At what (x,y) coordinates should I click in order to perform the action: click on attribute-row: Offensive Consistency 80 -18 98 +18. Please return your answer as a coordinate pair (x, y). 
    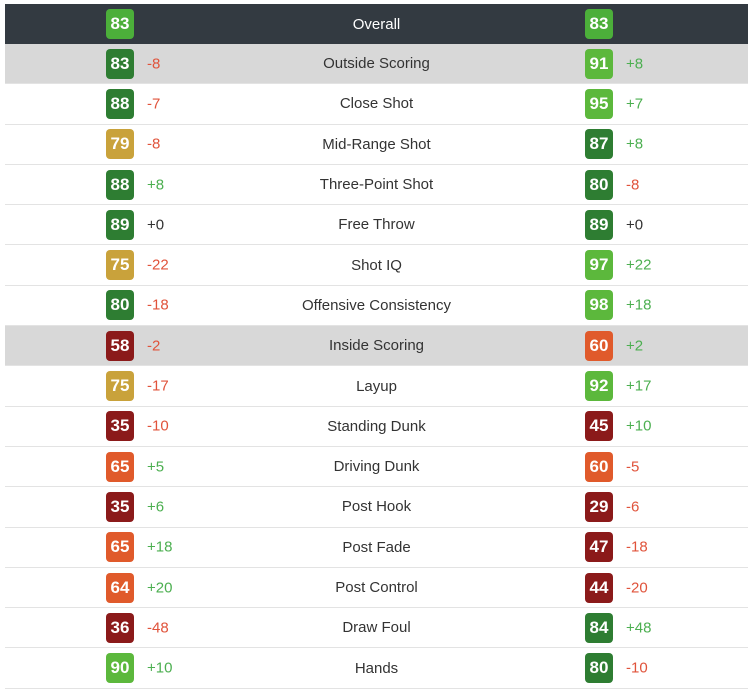
    Looking at the image, I should click on (376, 306).